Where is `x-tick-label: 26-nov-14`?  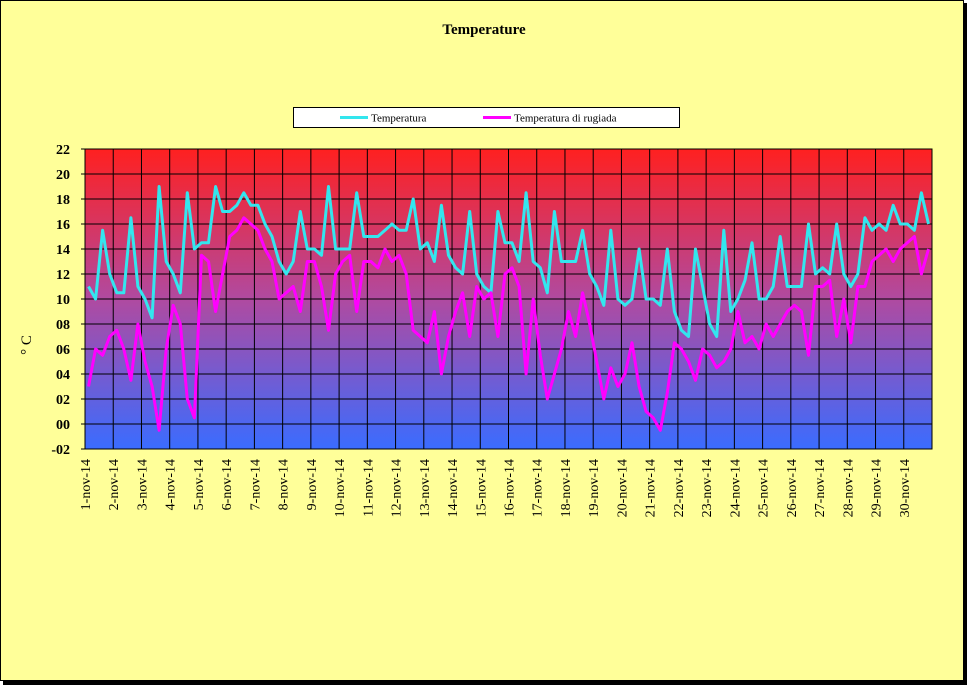
x-tick-label: 26-nov-14 is located at coordinates (792, 488).